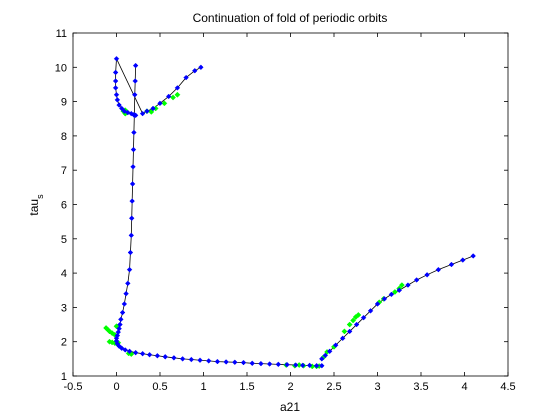 The width and height of the screenshot is (560, 420). I want to click on x-tick-label: 1, so click(203, 387).